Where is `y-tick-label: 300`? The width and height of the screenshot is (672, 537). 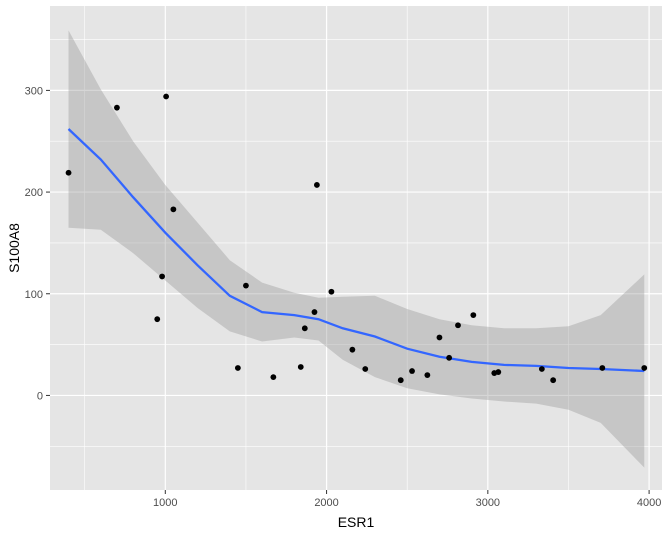 y-tick-label: 300 is located at coordinates (34, 91).